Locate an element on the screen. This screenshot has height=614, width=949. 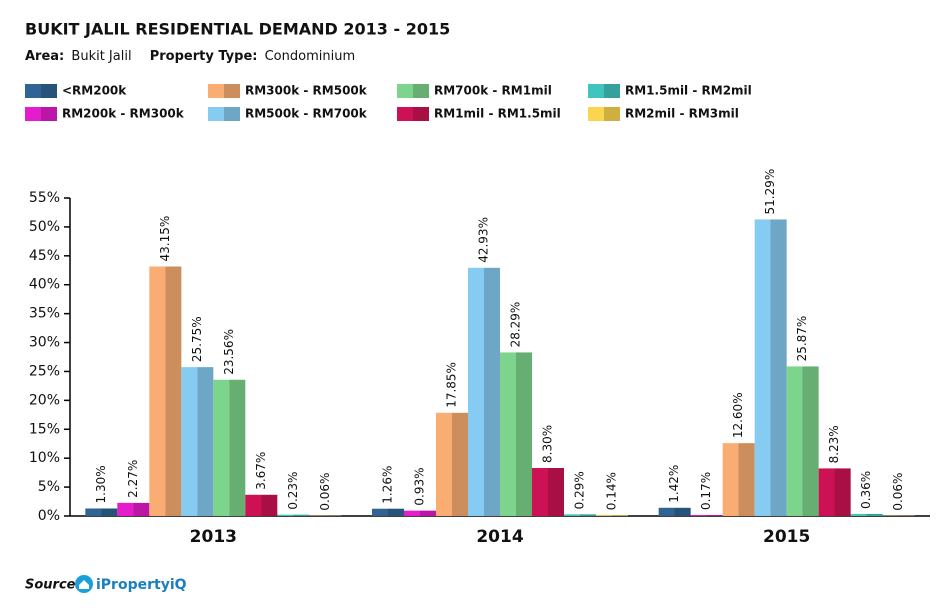
value-label: 0.36% is located at coordinates (866, 490).